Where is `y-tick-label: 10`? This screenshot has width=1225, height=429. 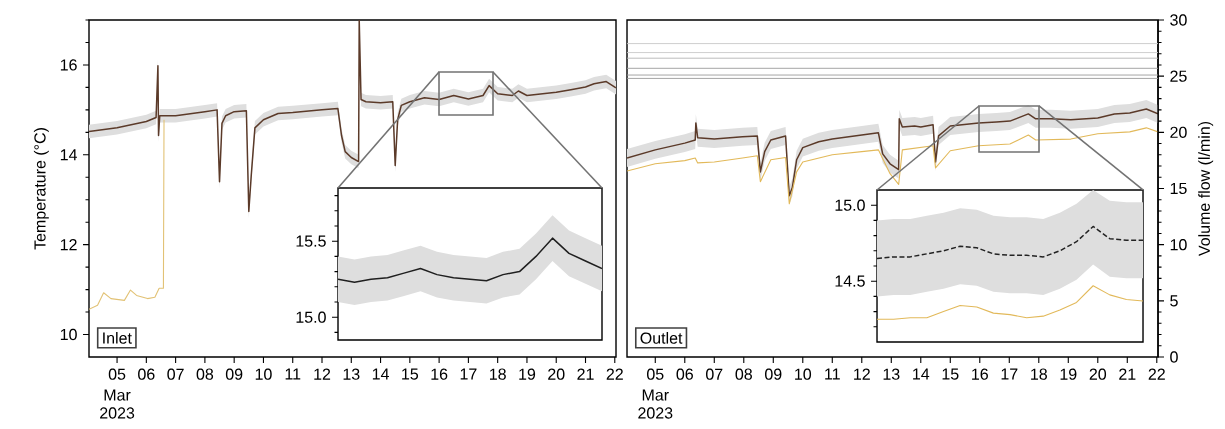
y-tick-label: 10 is located at coordinates (68, 334).